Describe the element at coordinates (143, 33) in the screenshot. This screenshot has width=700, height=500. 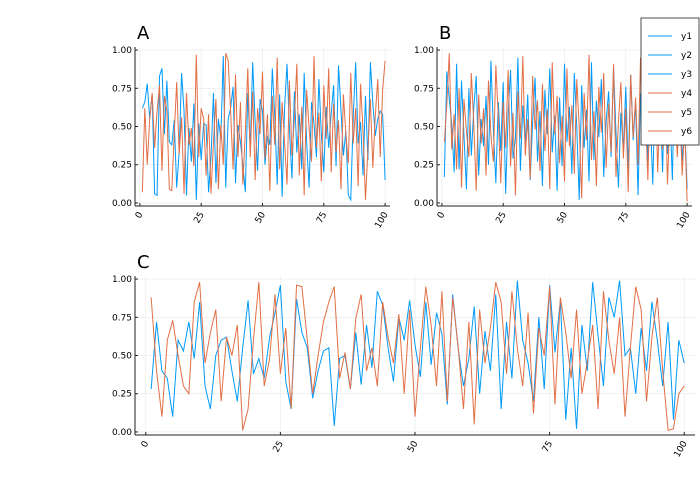
I see `subplot-title: A` at that location.